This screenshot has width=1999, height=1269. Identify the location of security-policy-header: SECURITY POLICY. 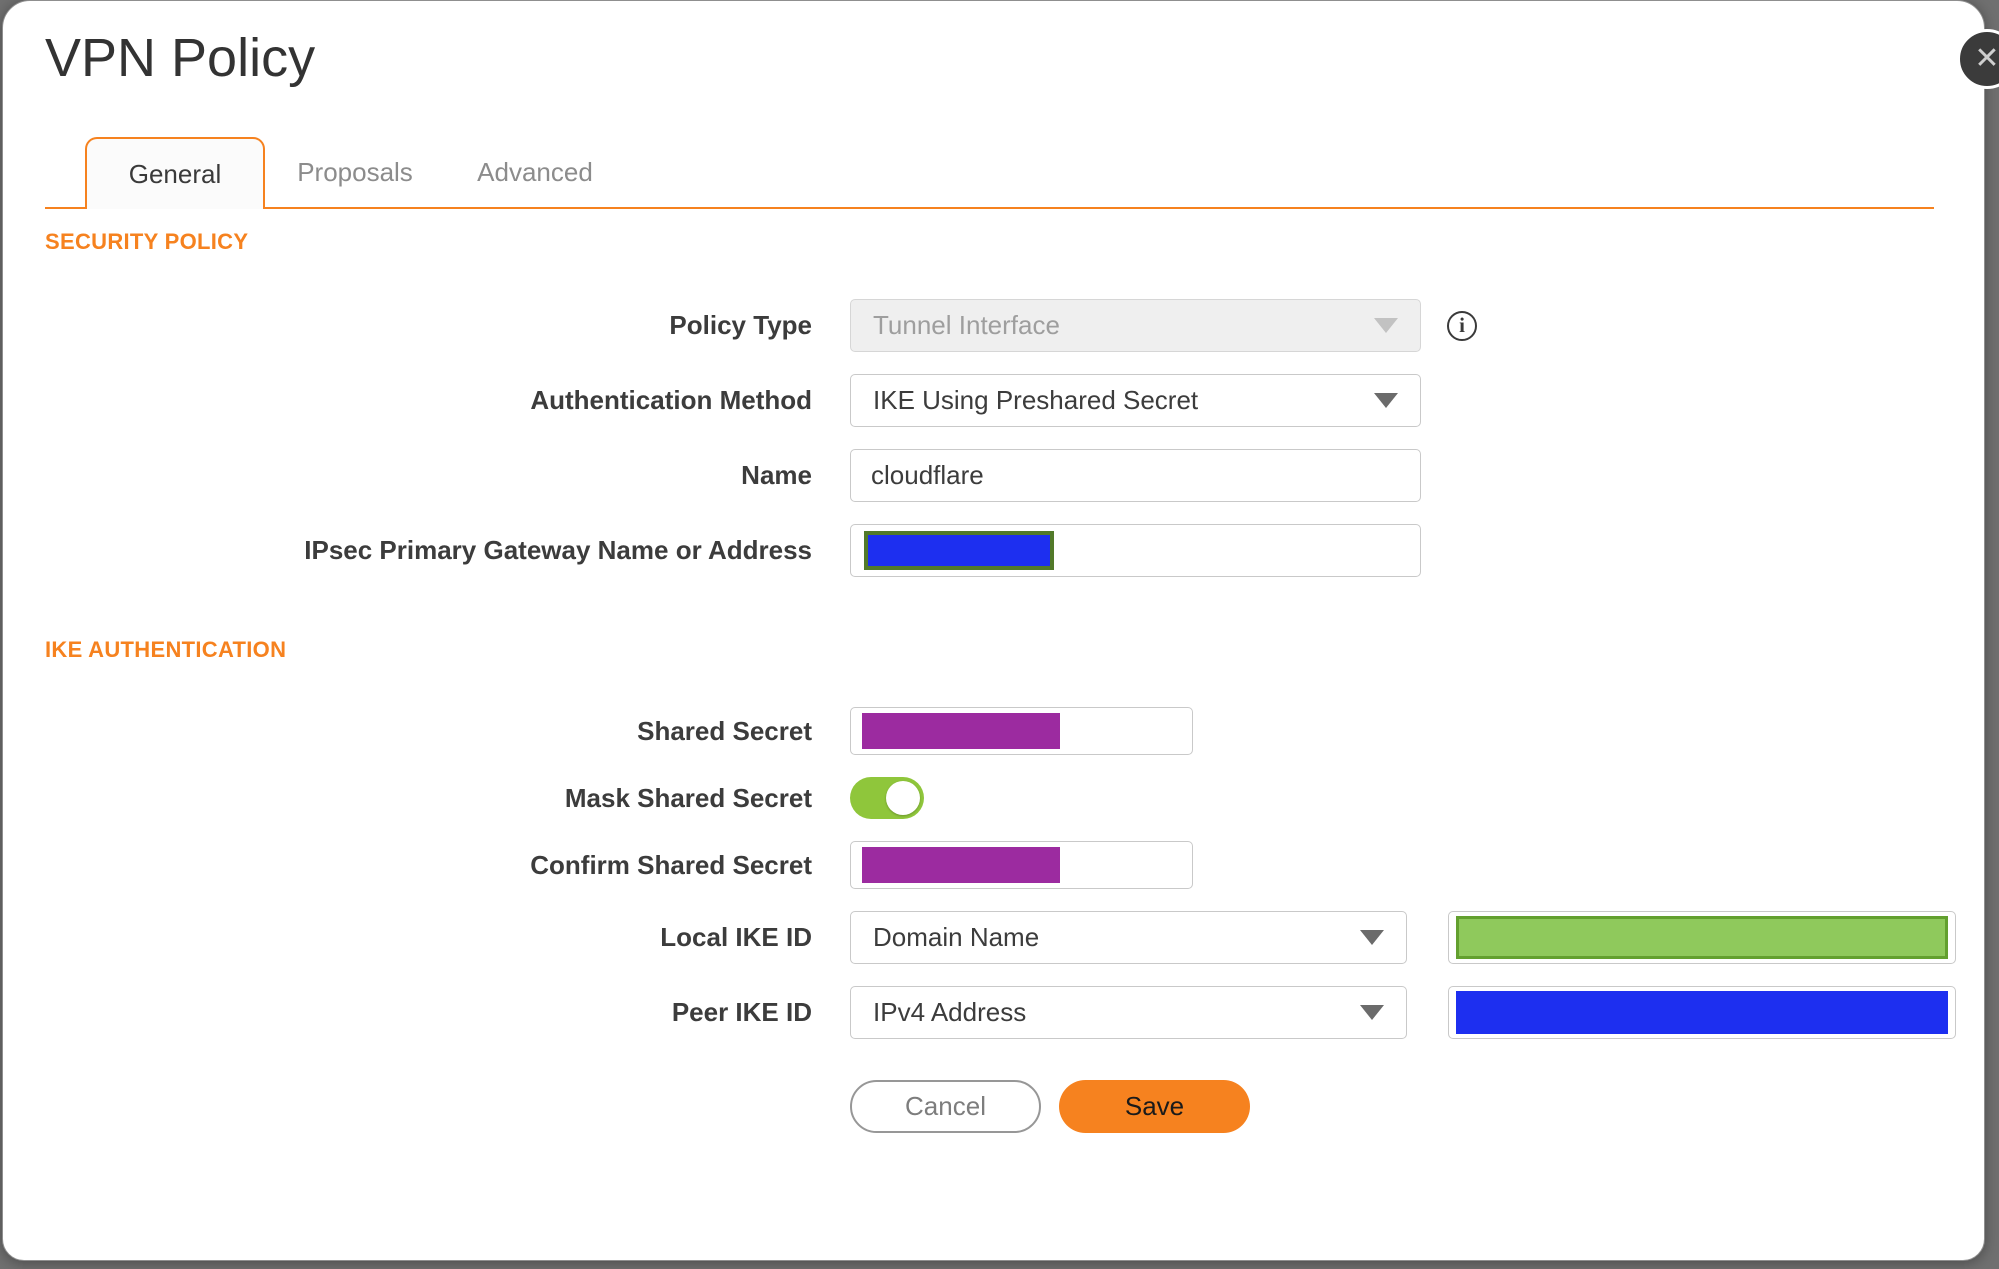
(147, 241).